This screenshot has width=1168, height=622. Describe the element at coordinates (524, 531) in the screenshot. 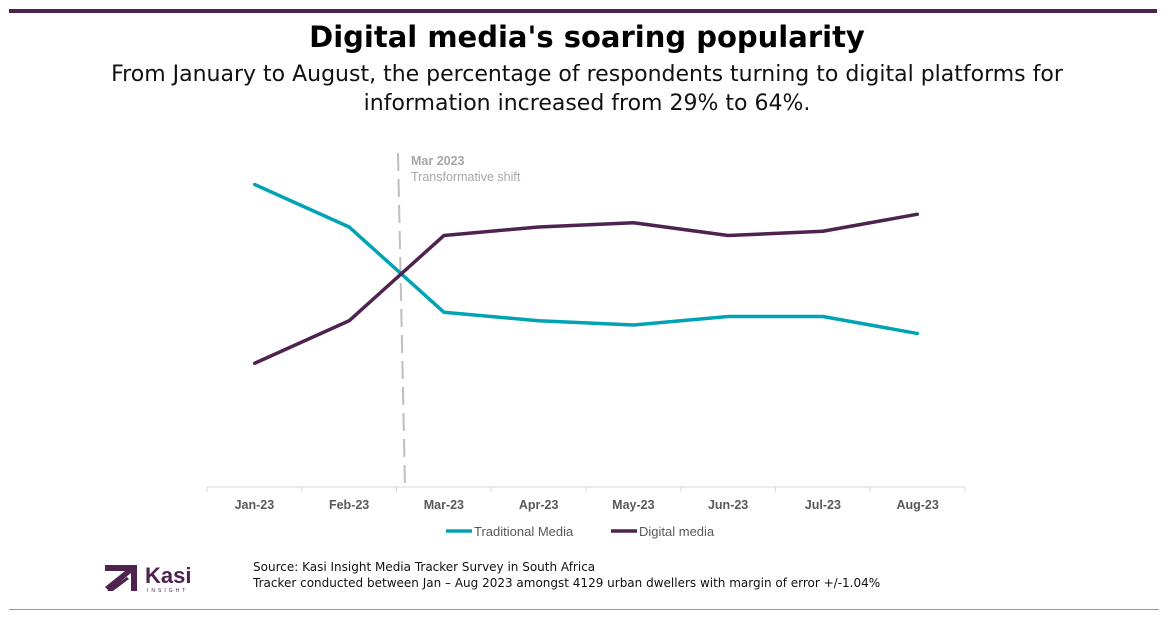

I see `legend-label: Traditional Media` at that location.